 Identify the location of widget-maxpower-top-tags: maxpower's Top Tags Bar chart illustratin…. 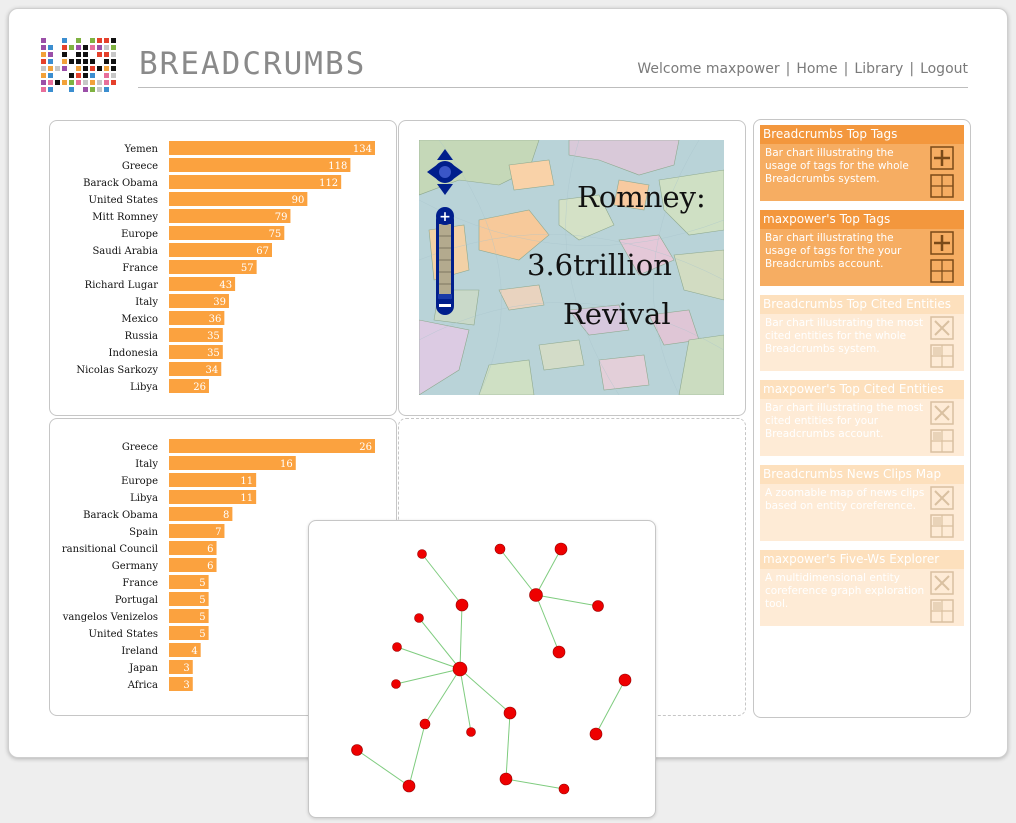
(862, 248).